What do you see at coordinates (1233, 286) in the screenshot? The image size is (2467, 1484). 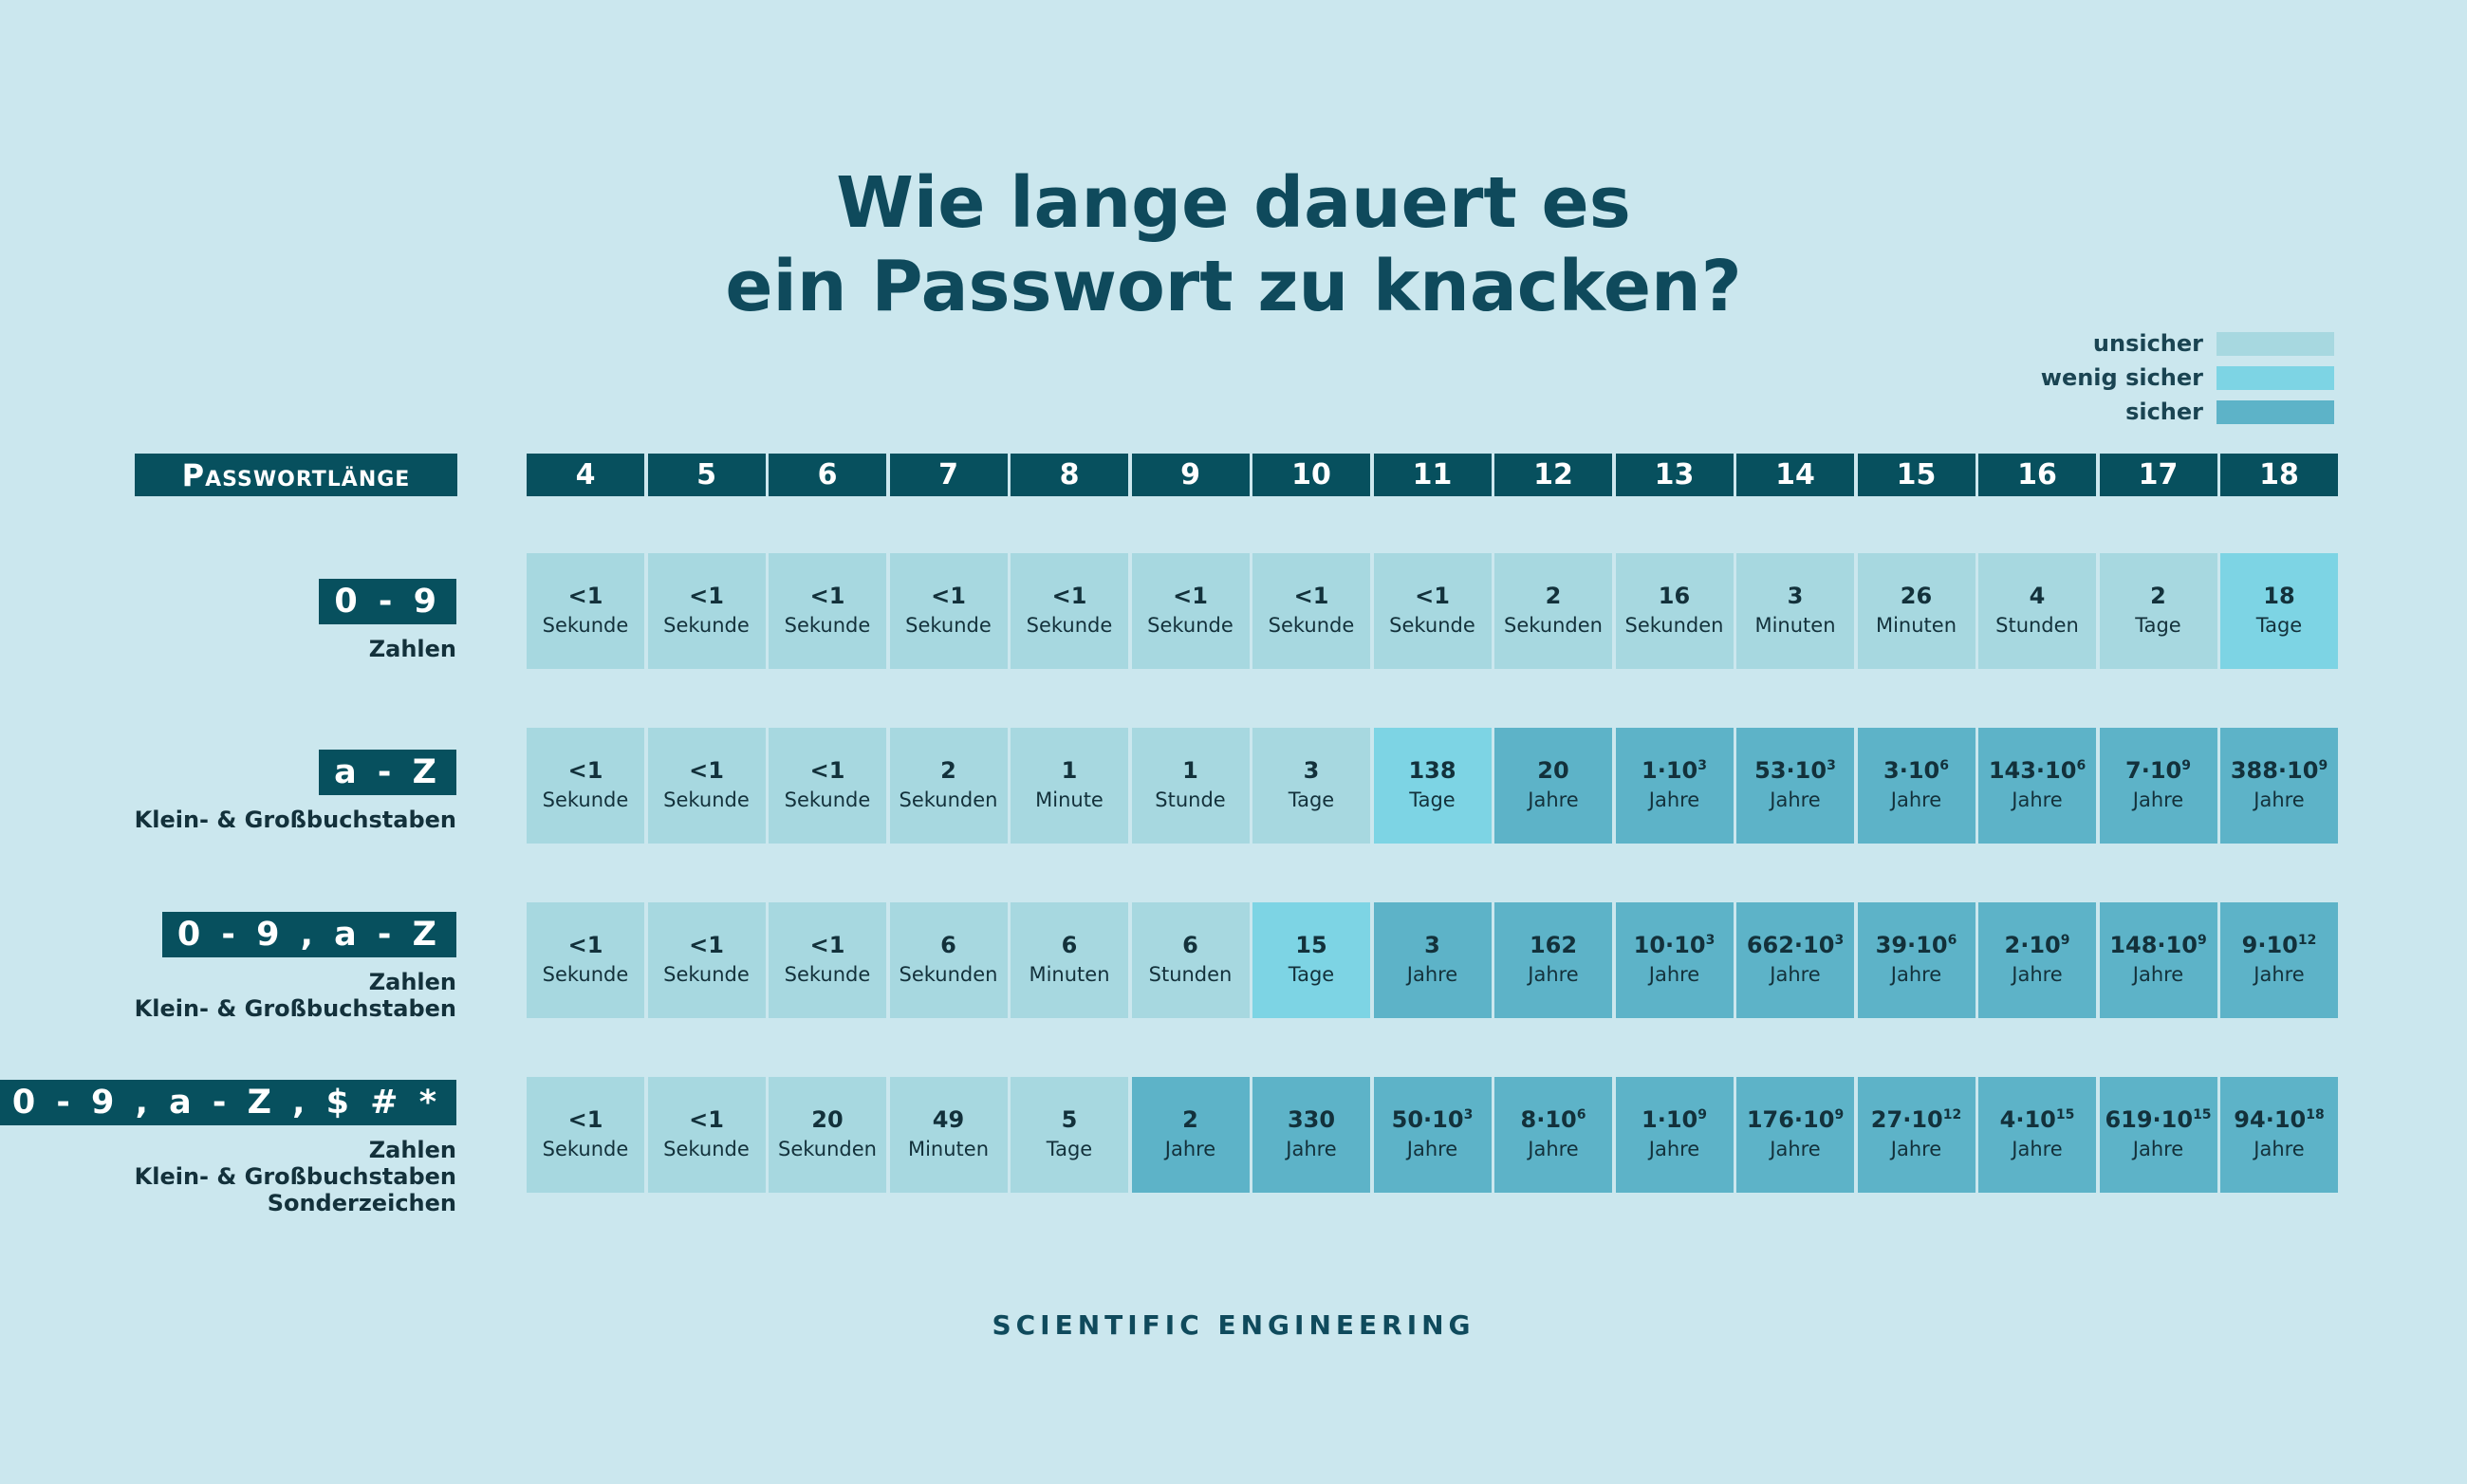 I see `title-line-2: ein Passwort zu knacken?` at bounding box center [1233, 286].